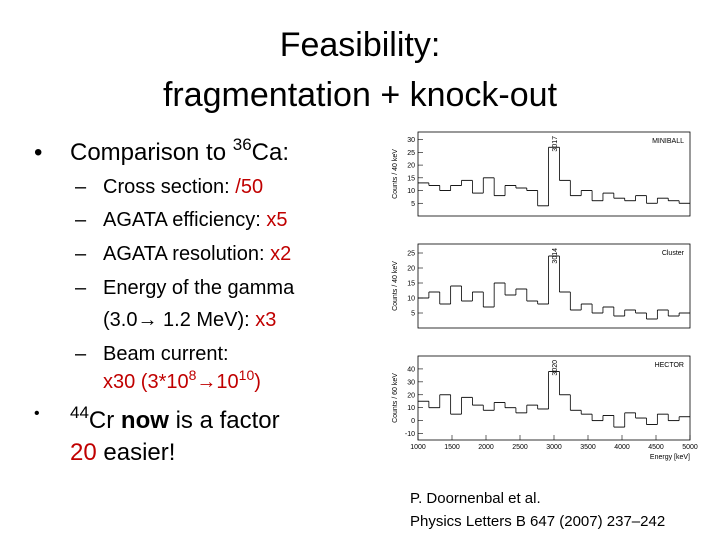 The image size is (720, 540). I want to click on bullet-text: 20 easier!, so click(122, 452).